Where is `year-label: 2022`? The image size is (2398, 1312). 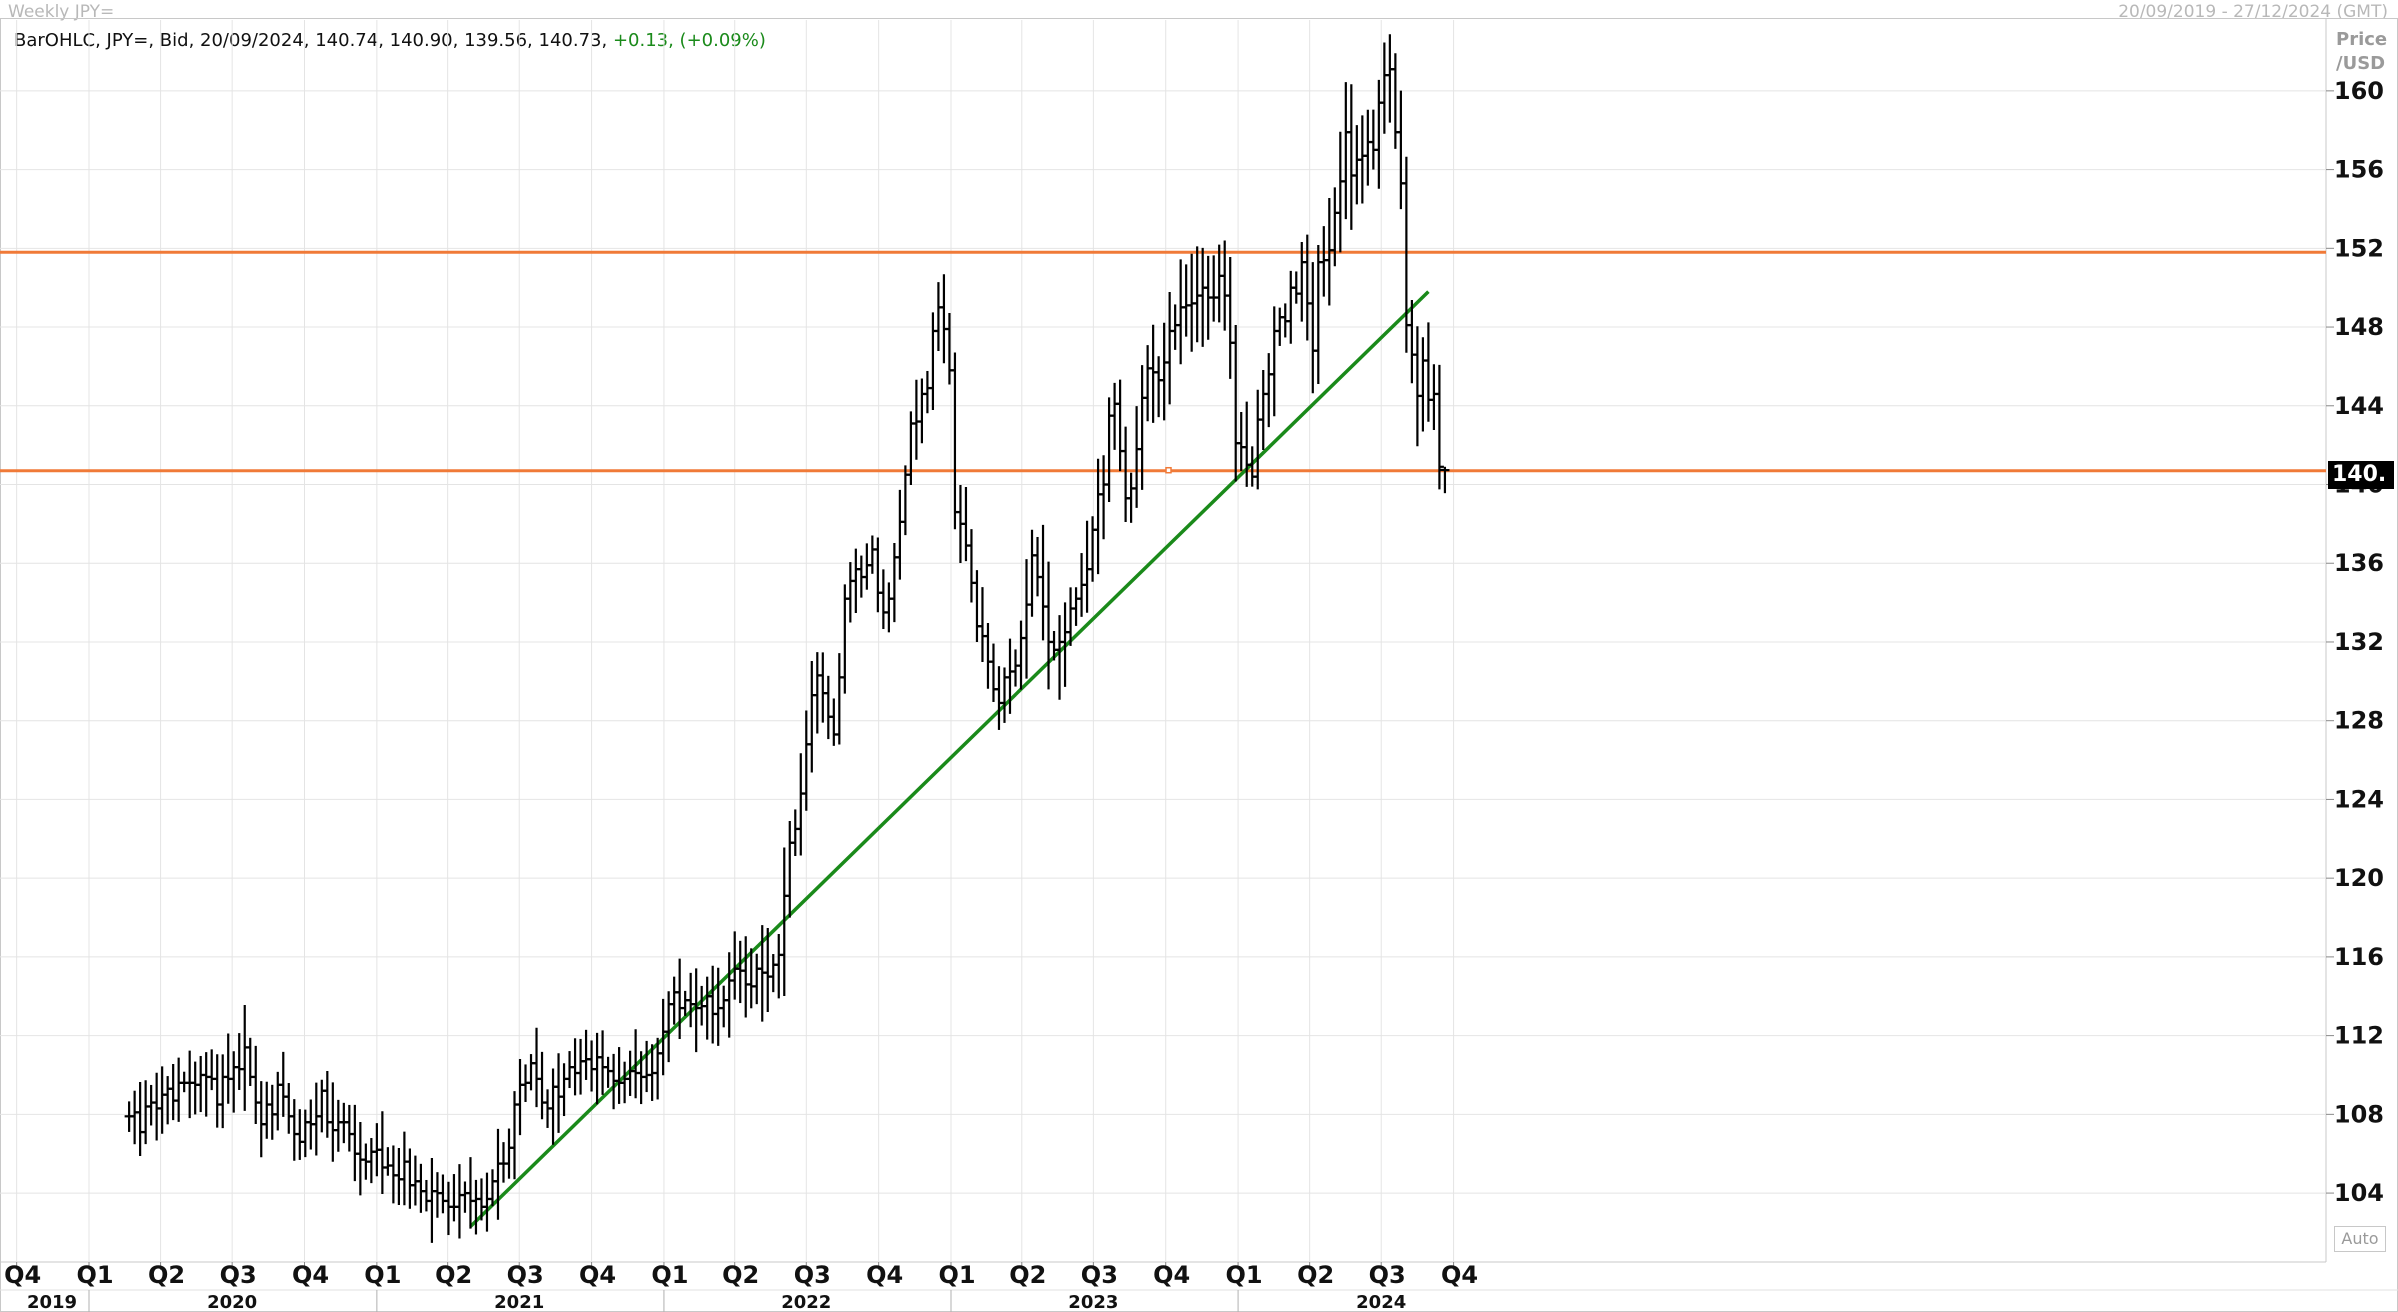
year-label: 2022 is located at coordinates (806, 1302).